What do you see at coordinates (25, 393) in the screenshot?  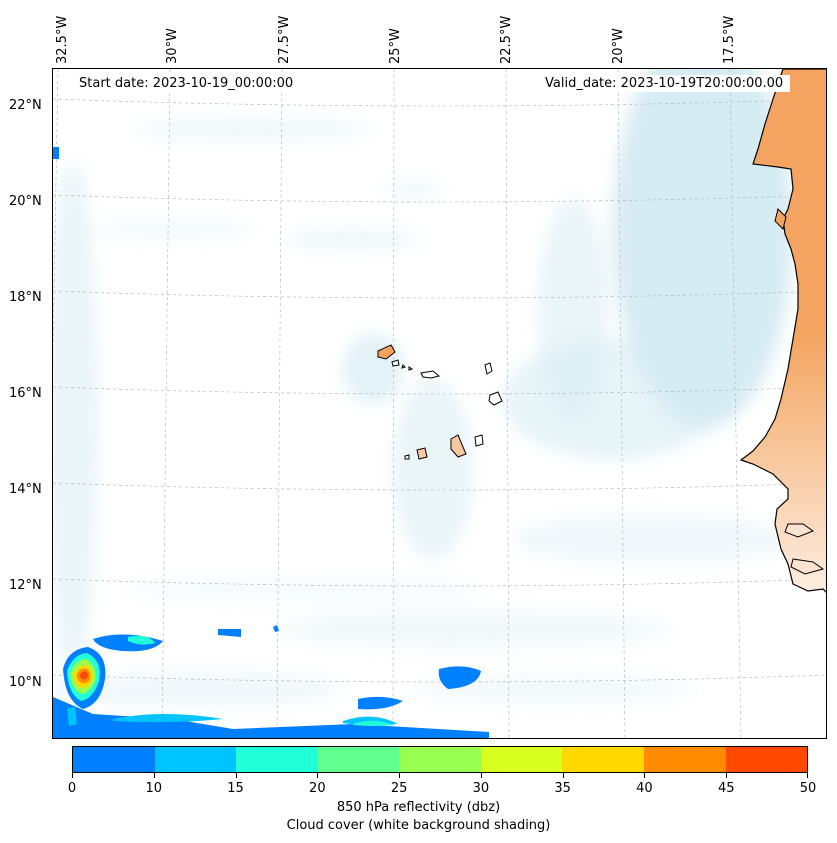 I see `lat-label: 16°N` at bounding box center [25, 393].